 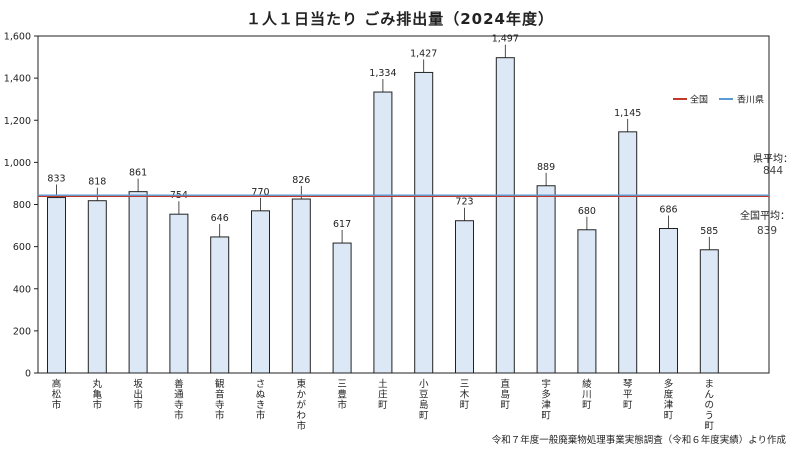 I want to click on y-tick-label: 200, so click(x=22, y=331).